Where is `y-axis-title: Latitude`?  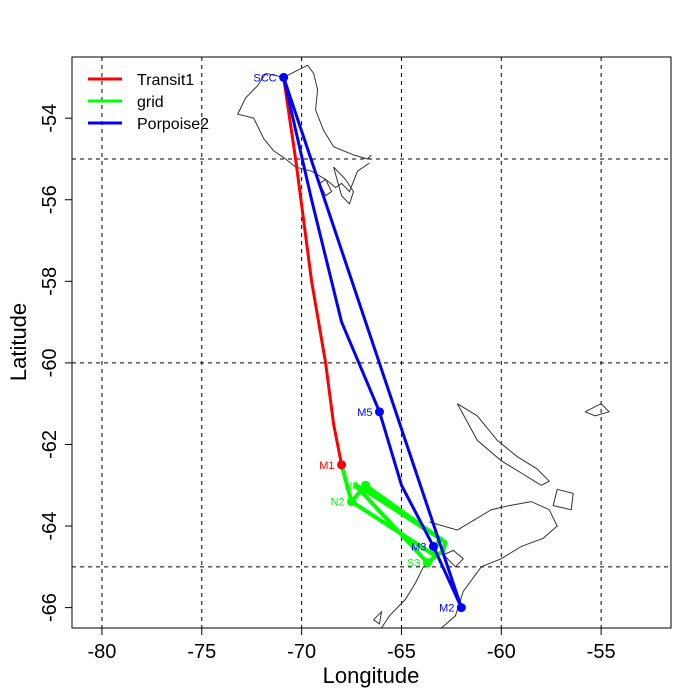
y-axis-title: Latitude is located at coordinates (18, 342).